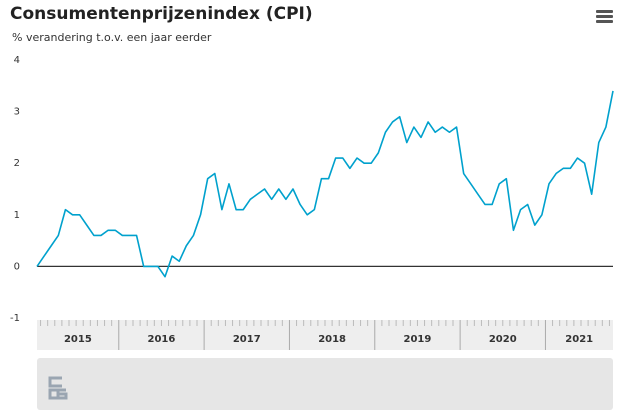 Image resolution: width=626 pixels, height=415 pixels. Describe the element at coordinates (325, 384) in the screenshot. I see `footer-box` at that location.